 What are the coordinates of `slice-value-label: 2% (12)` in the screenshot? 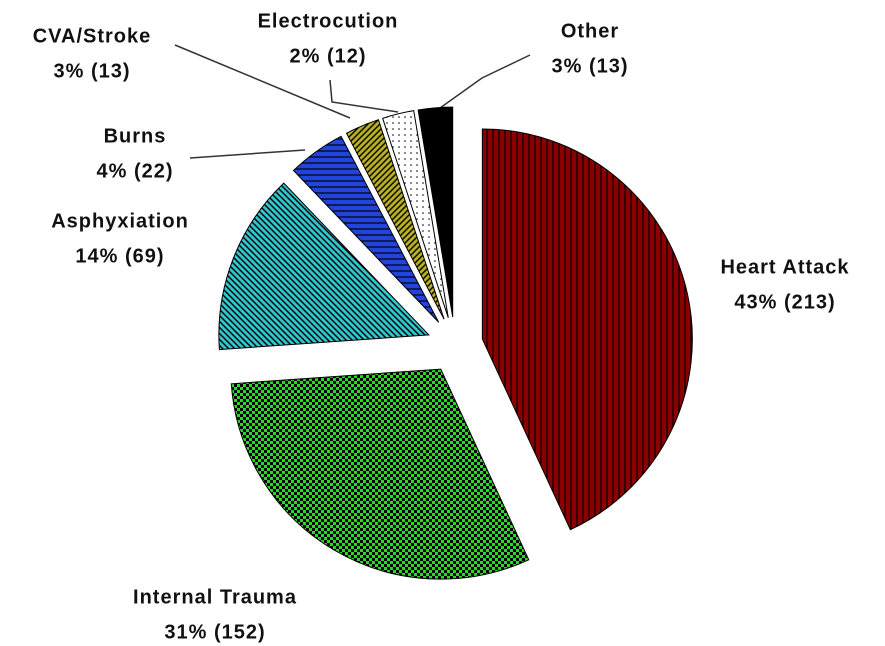 It's located at (327, 56).